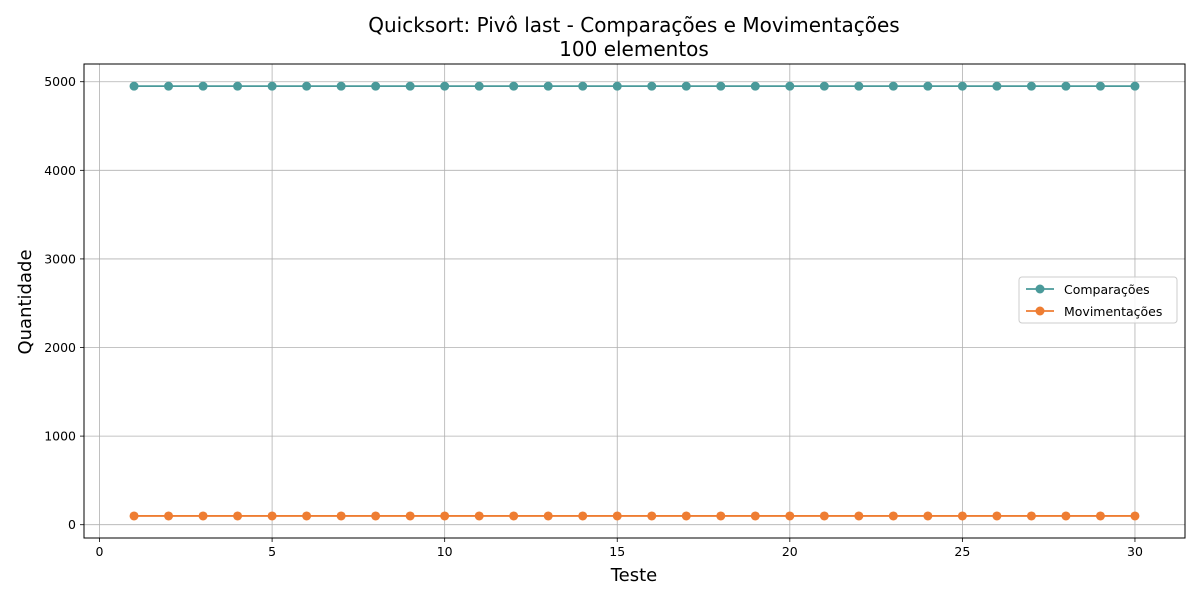  I want to click on x-tick-label: 10, so click(445, 551).